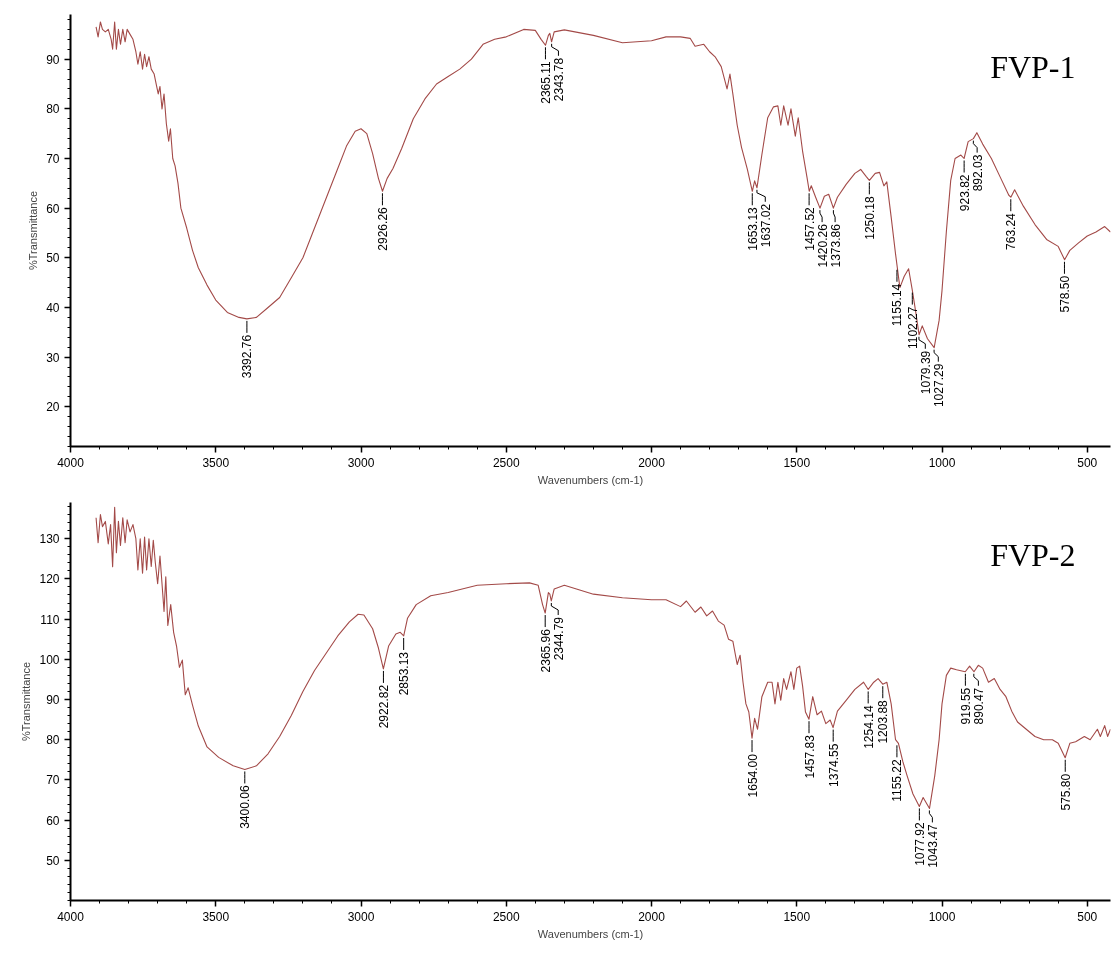  Describe the element at coordinates (545, 650) in the screenshot. I see `annotation: 2365.96` at that location.